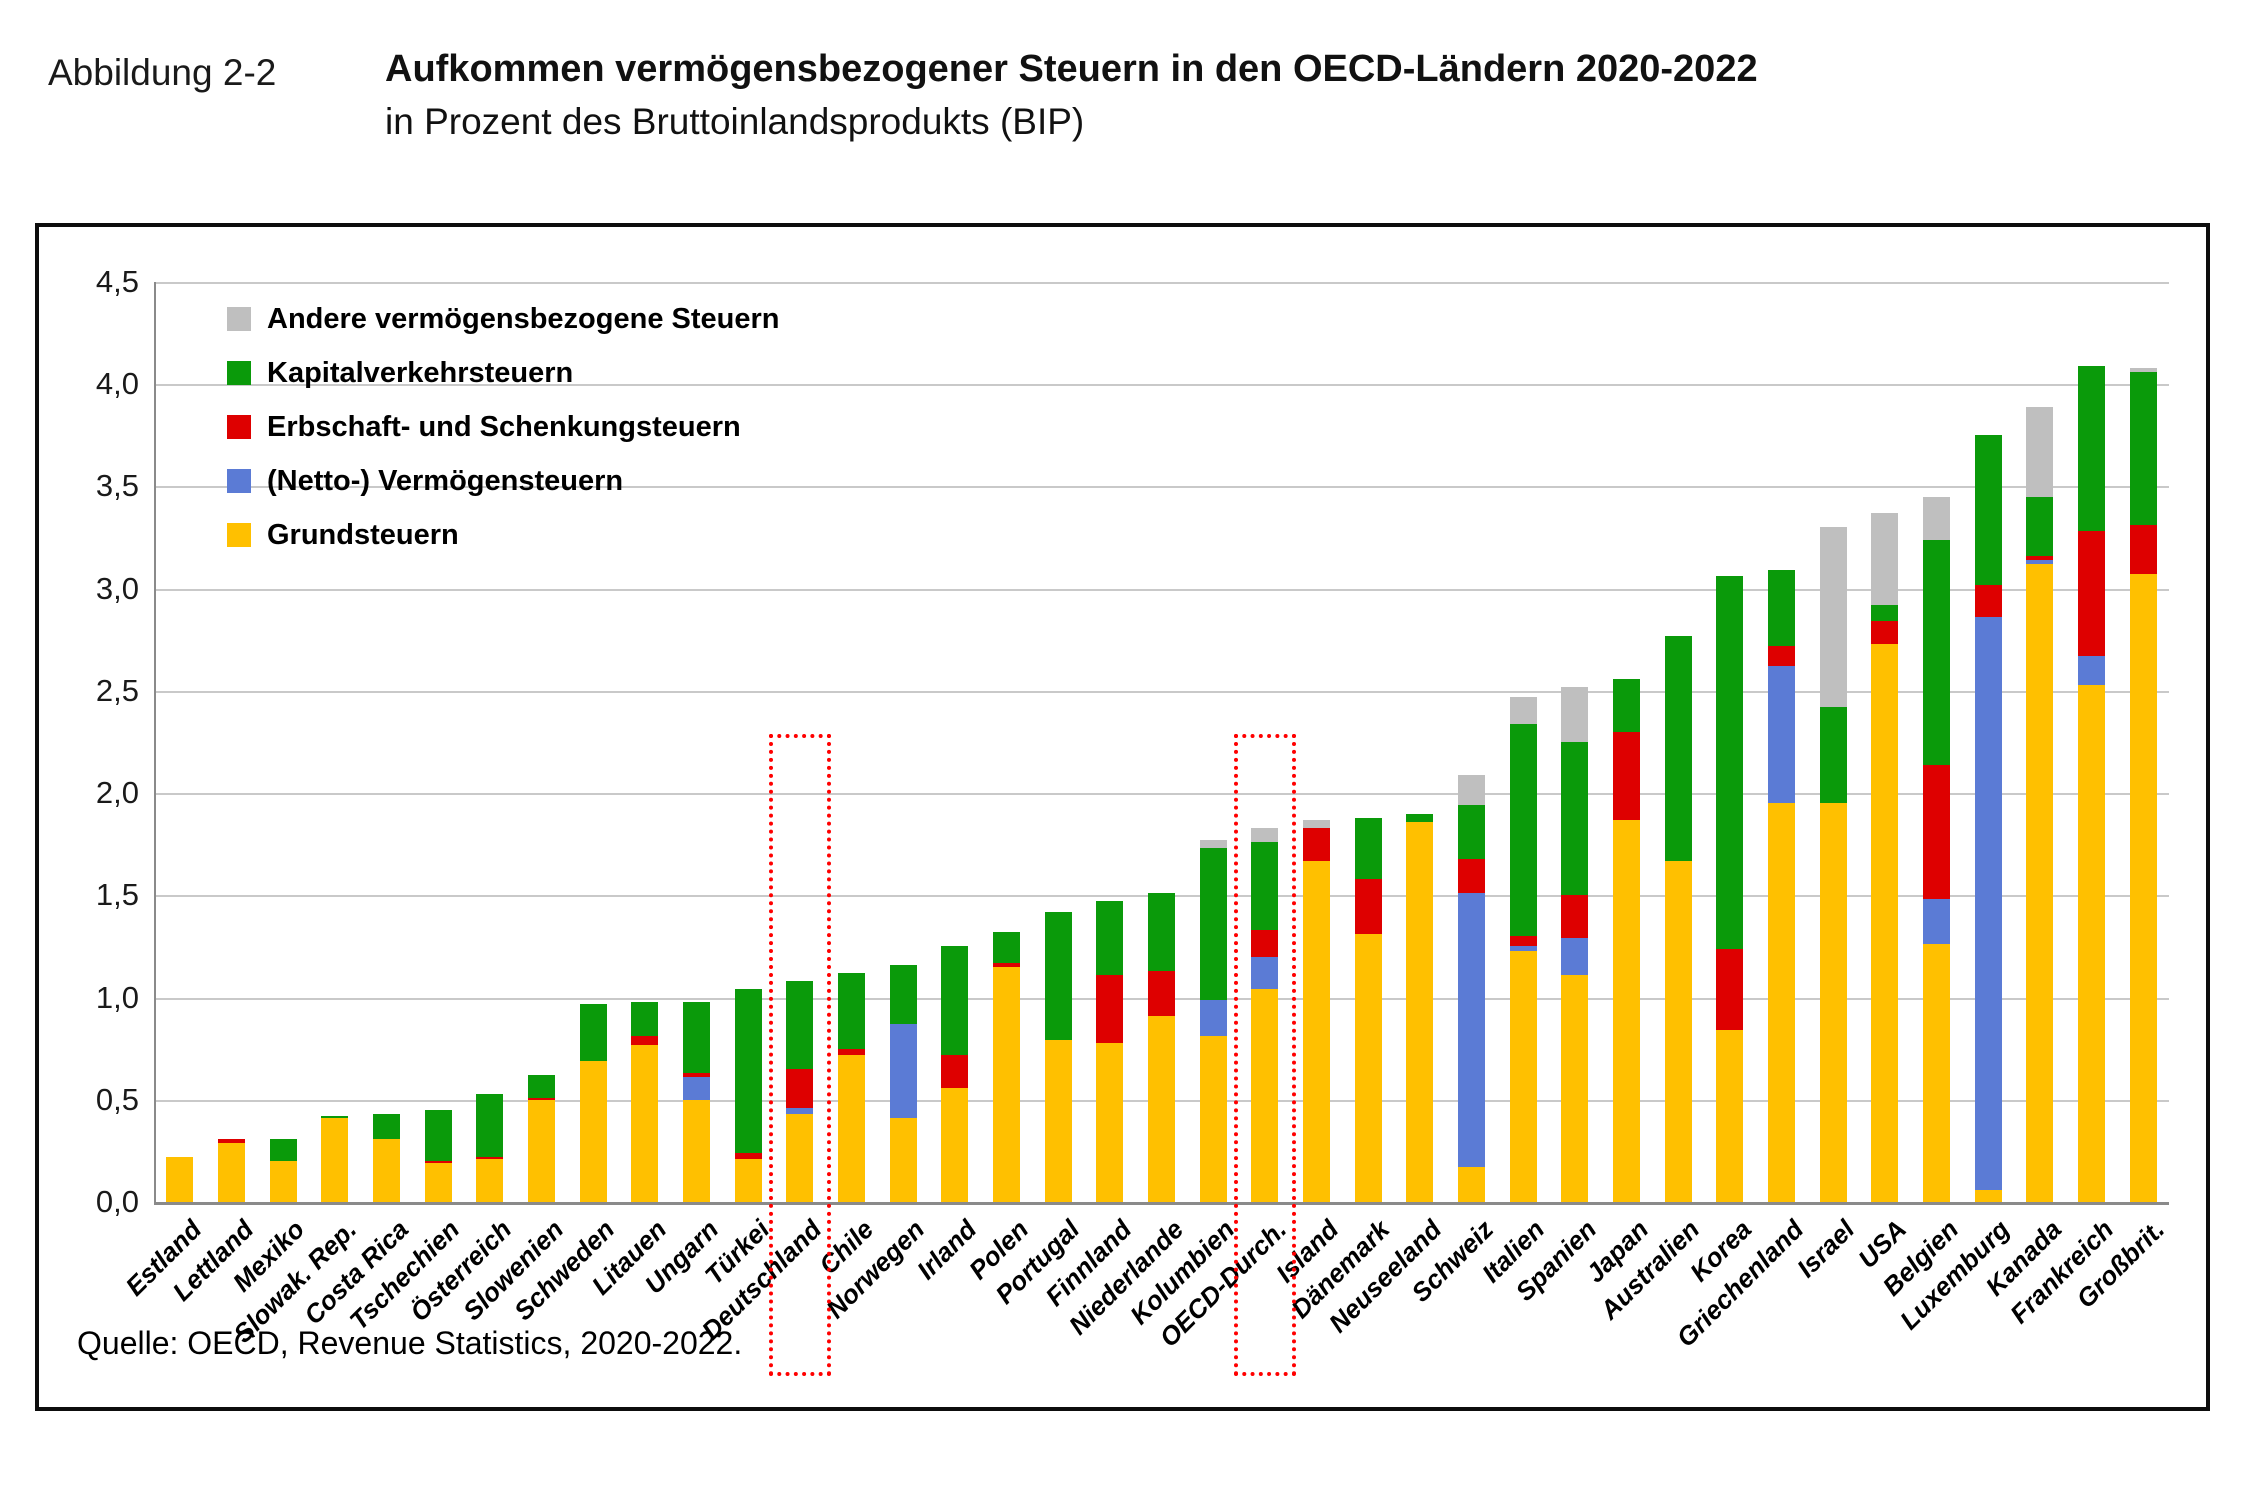 This screenshot has height=1500, width=2250. Describe the element at coordinates (1988, 818) in the screenshot. I see `bar-luxemburg` at that location.